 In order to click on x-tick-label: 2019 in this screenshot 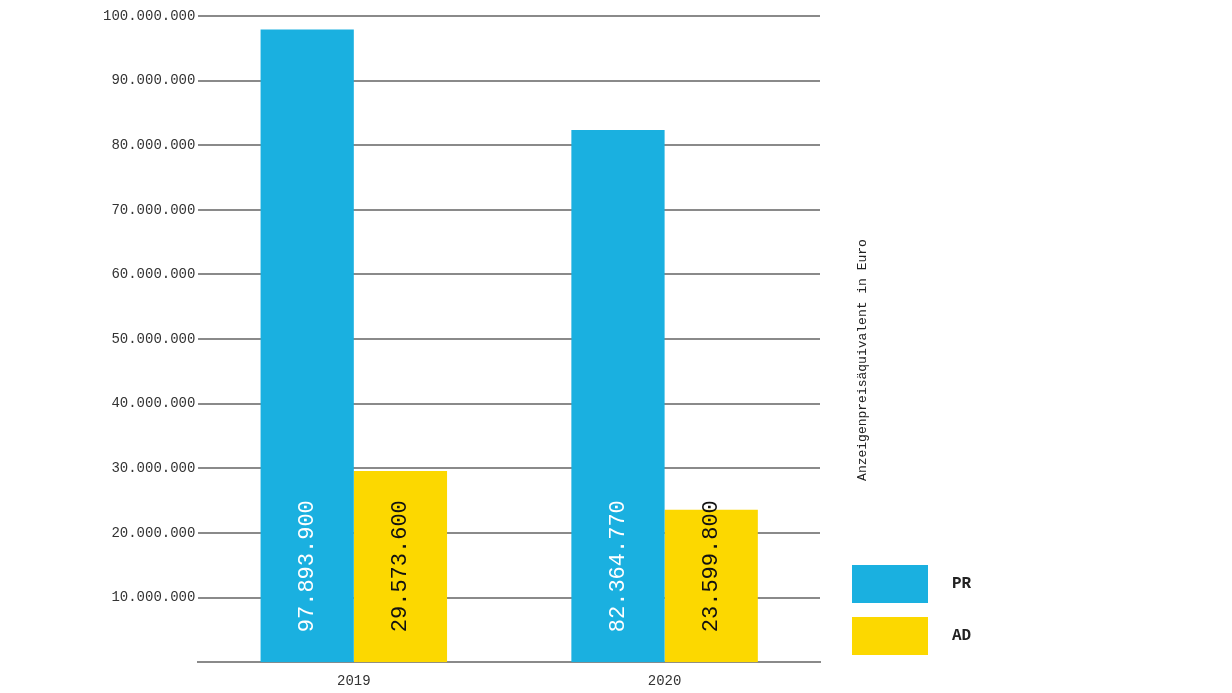, I will do `click(354, 681)`.